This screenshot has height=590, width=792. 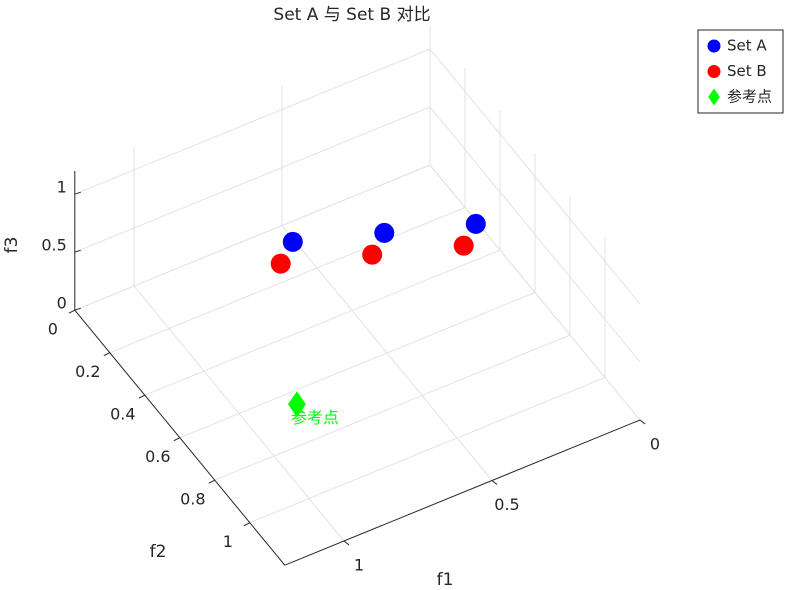 What do you see at coordinates (87, 371) in the screenshot?
I see `y-tick-label: 0.2` at bounding box center [87, 371].